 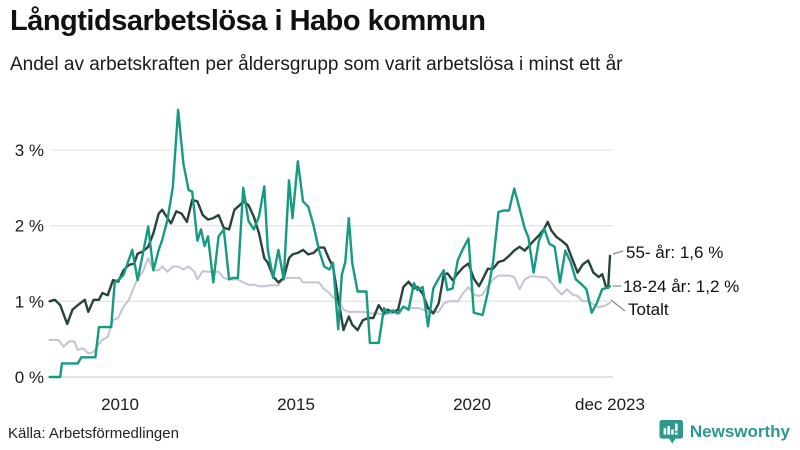 I want to click on y-tick-label: 3 %, so click(x=29, y=150).